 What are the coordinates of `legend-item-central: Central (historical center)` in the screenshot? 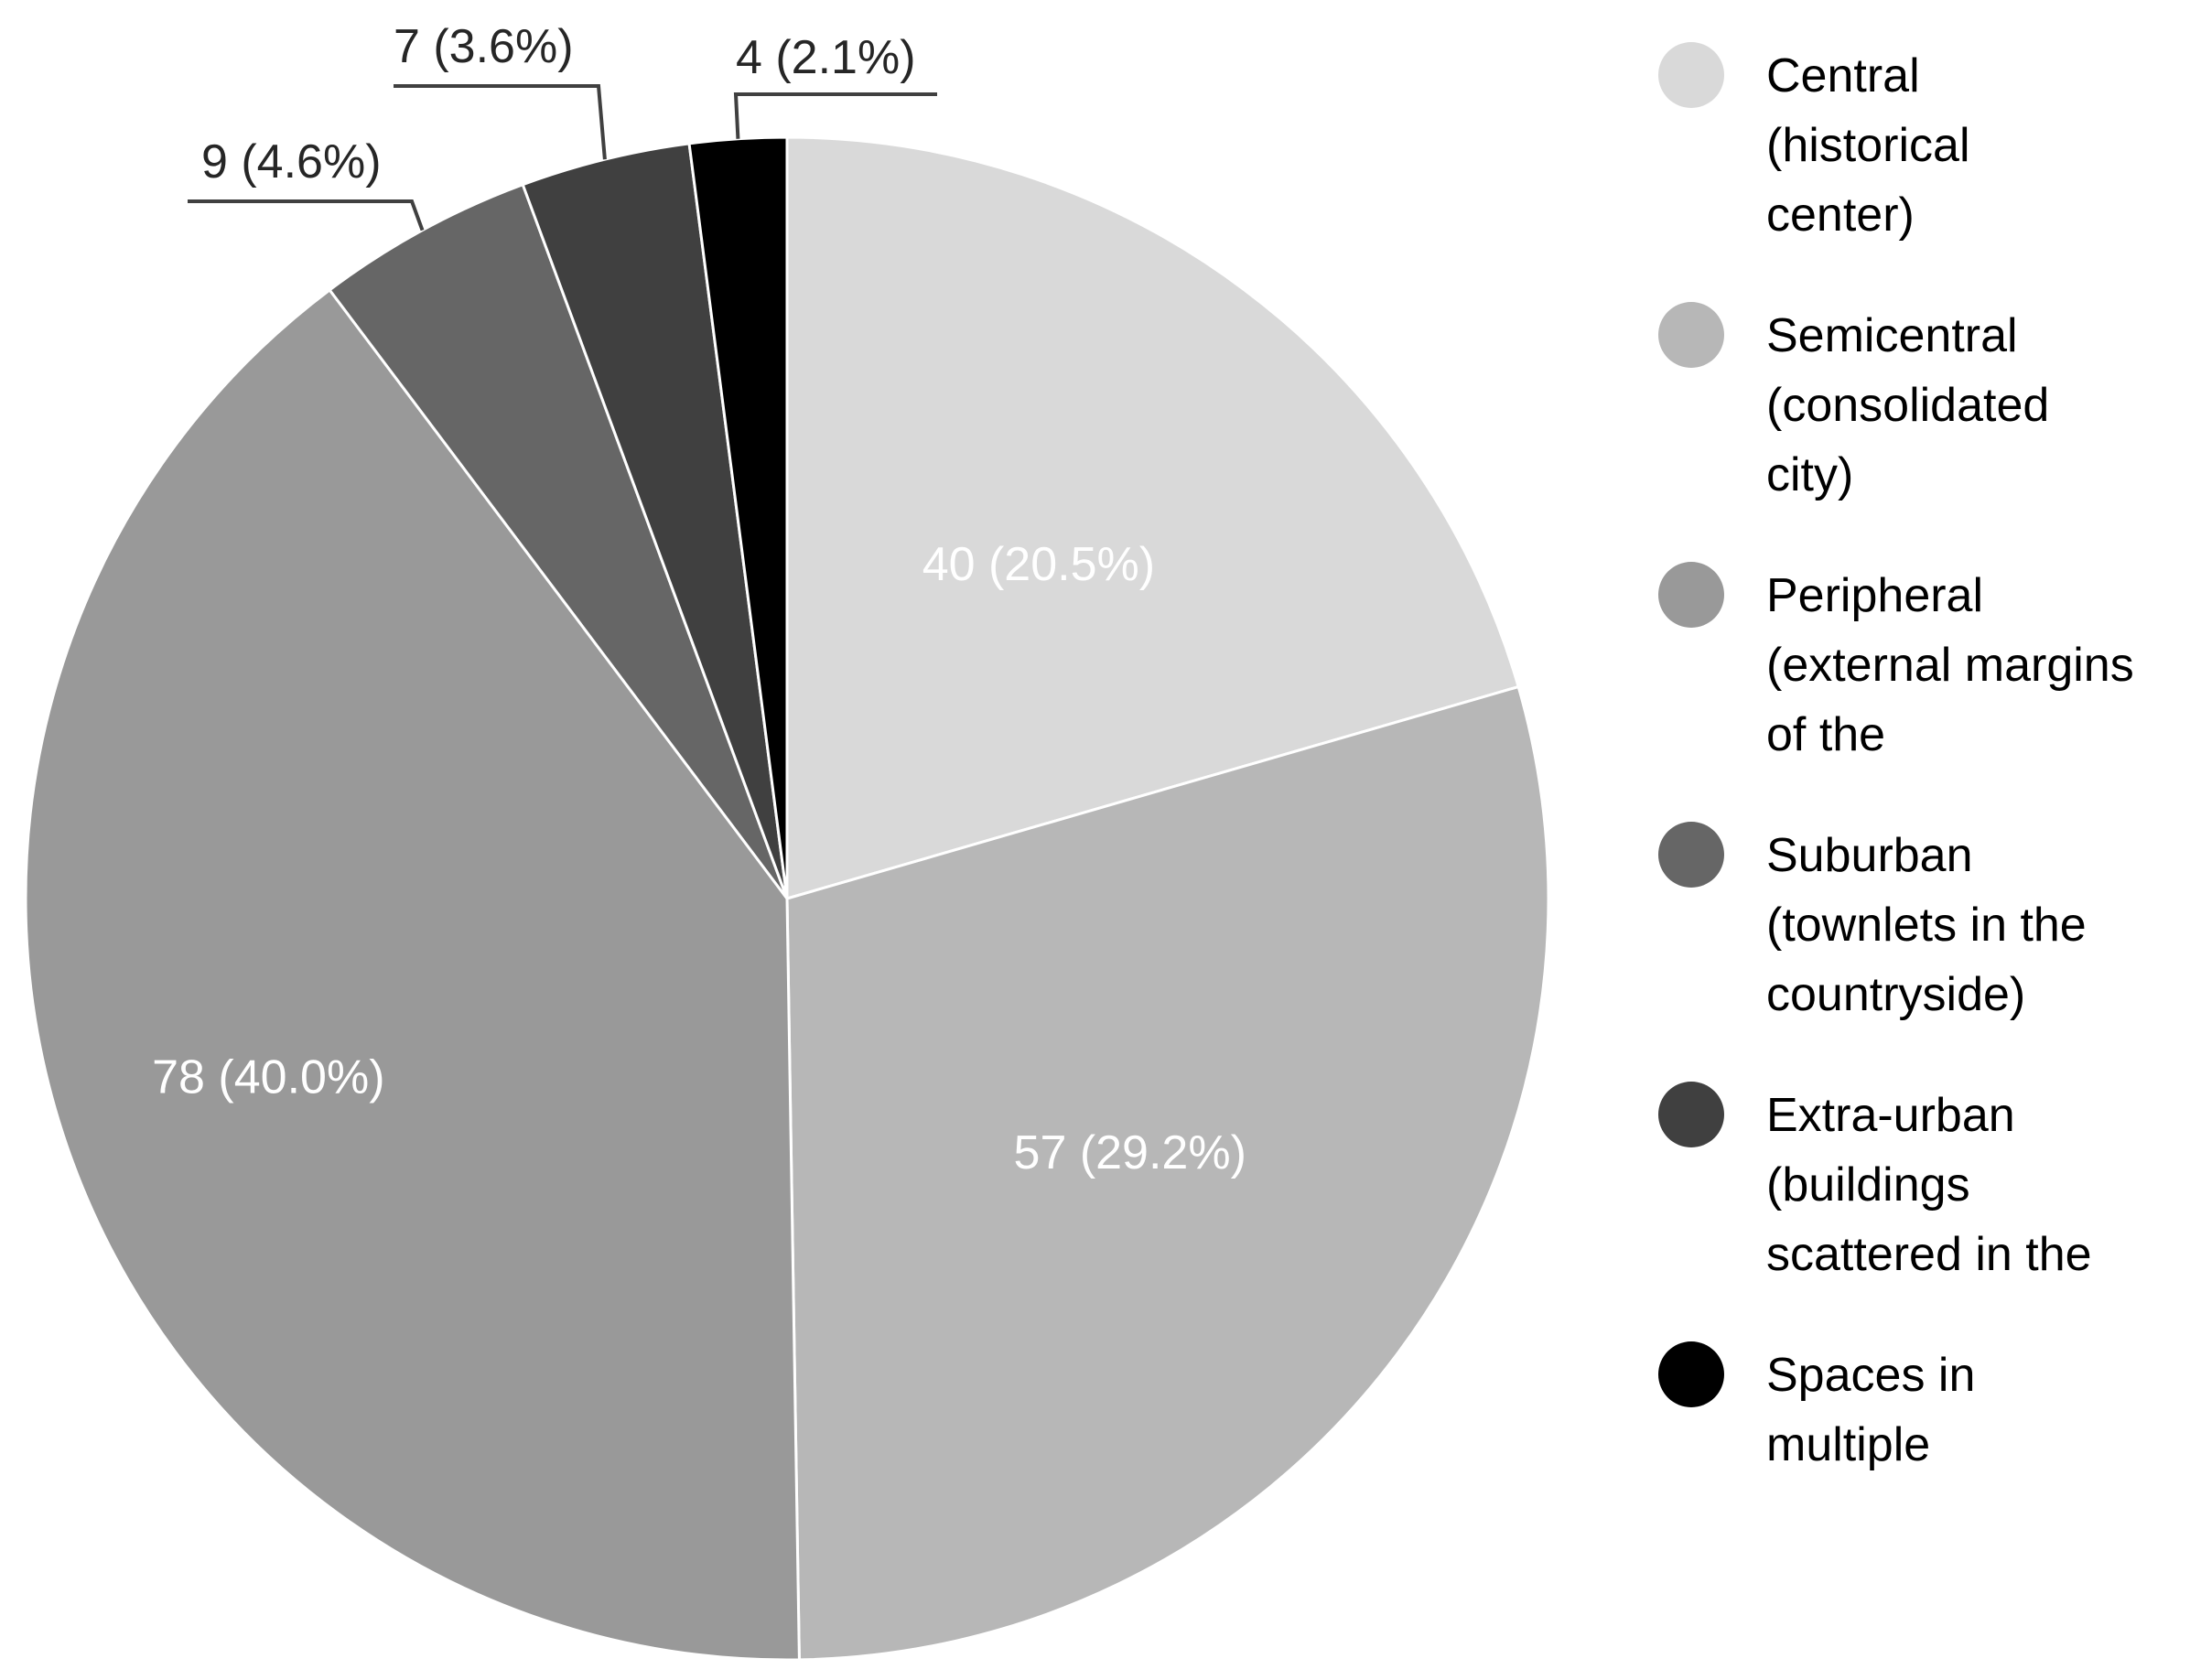 It's located at (1814, 142).